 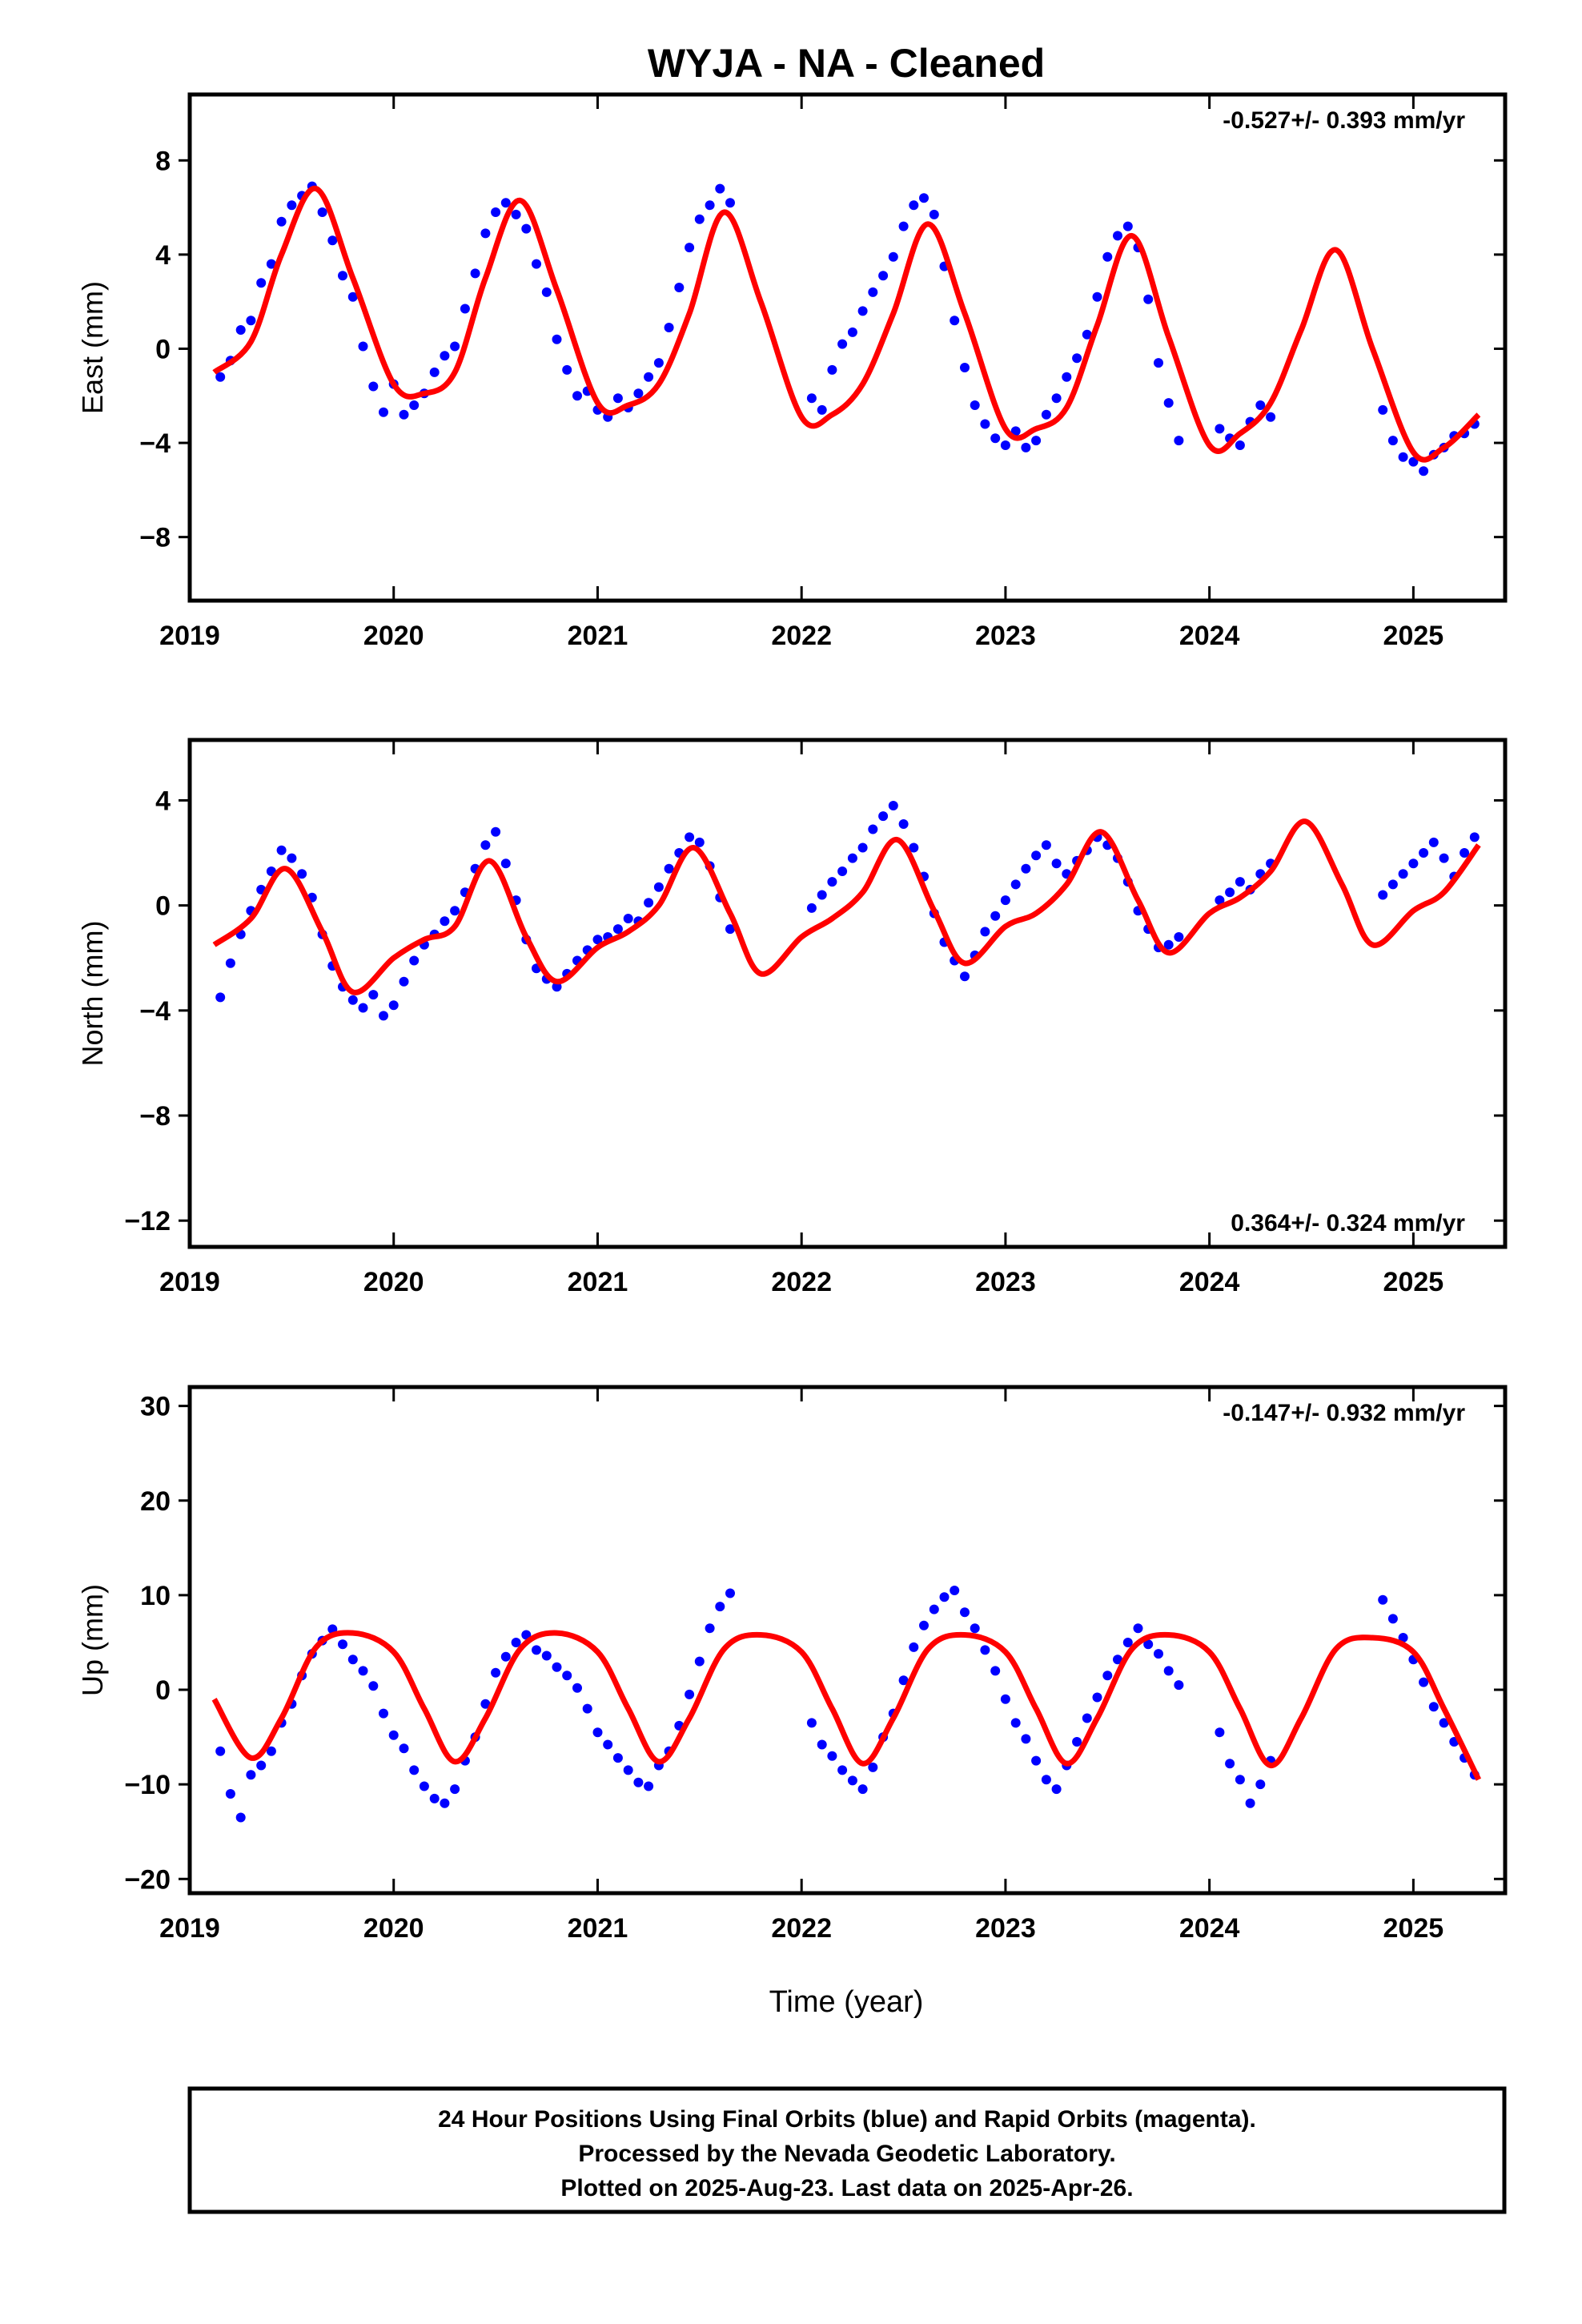 I want to click on x-tick-label: 2024, so click(x=1209, y=1929).